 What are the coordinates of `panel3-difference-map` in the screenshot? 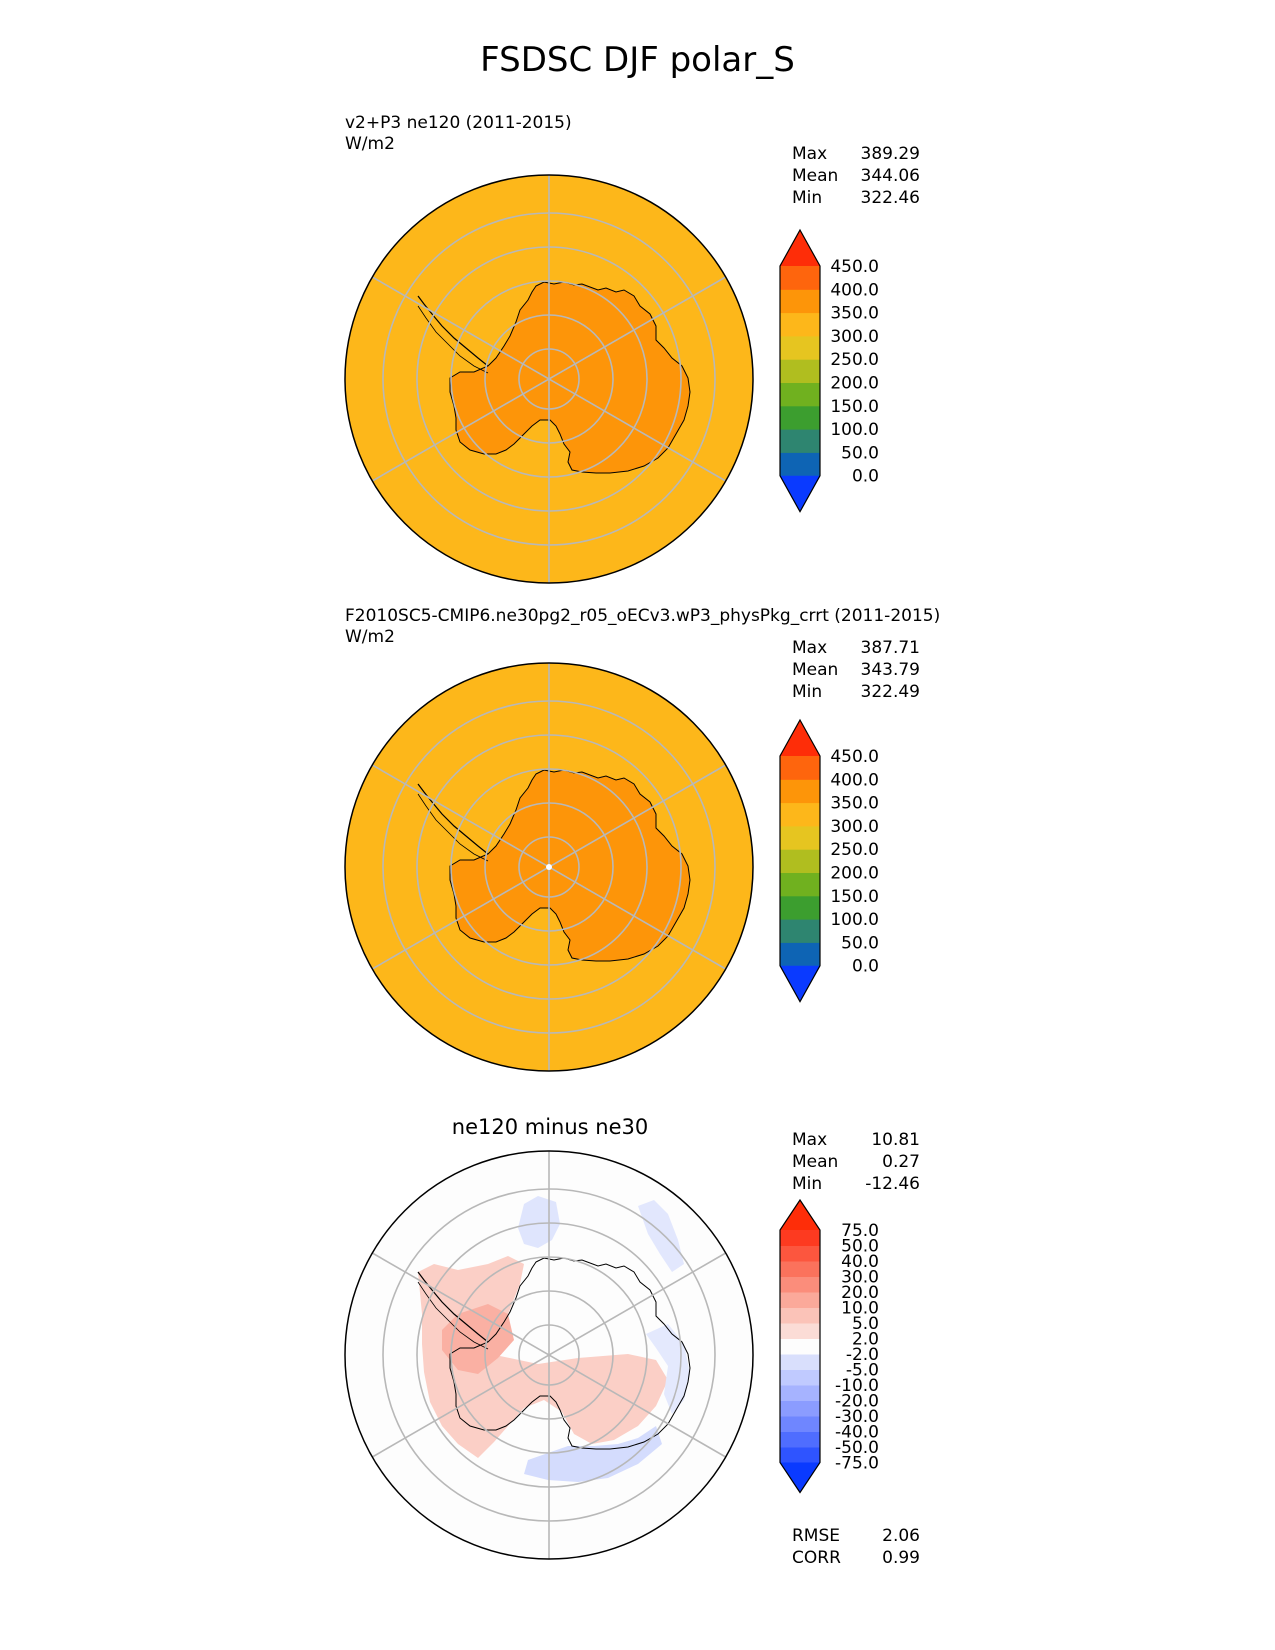 It's located at (549, 1355).